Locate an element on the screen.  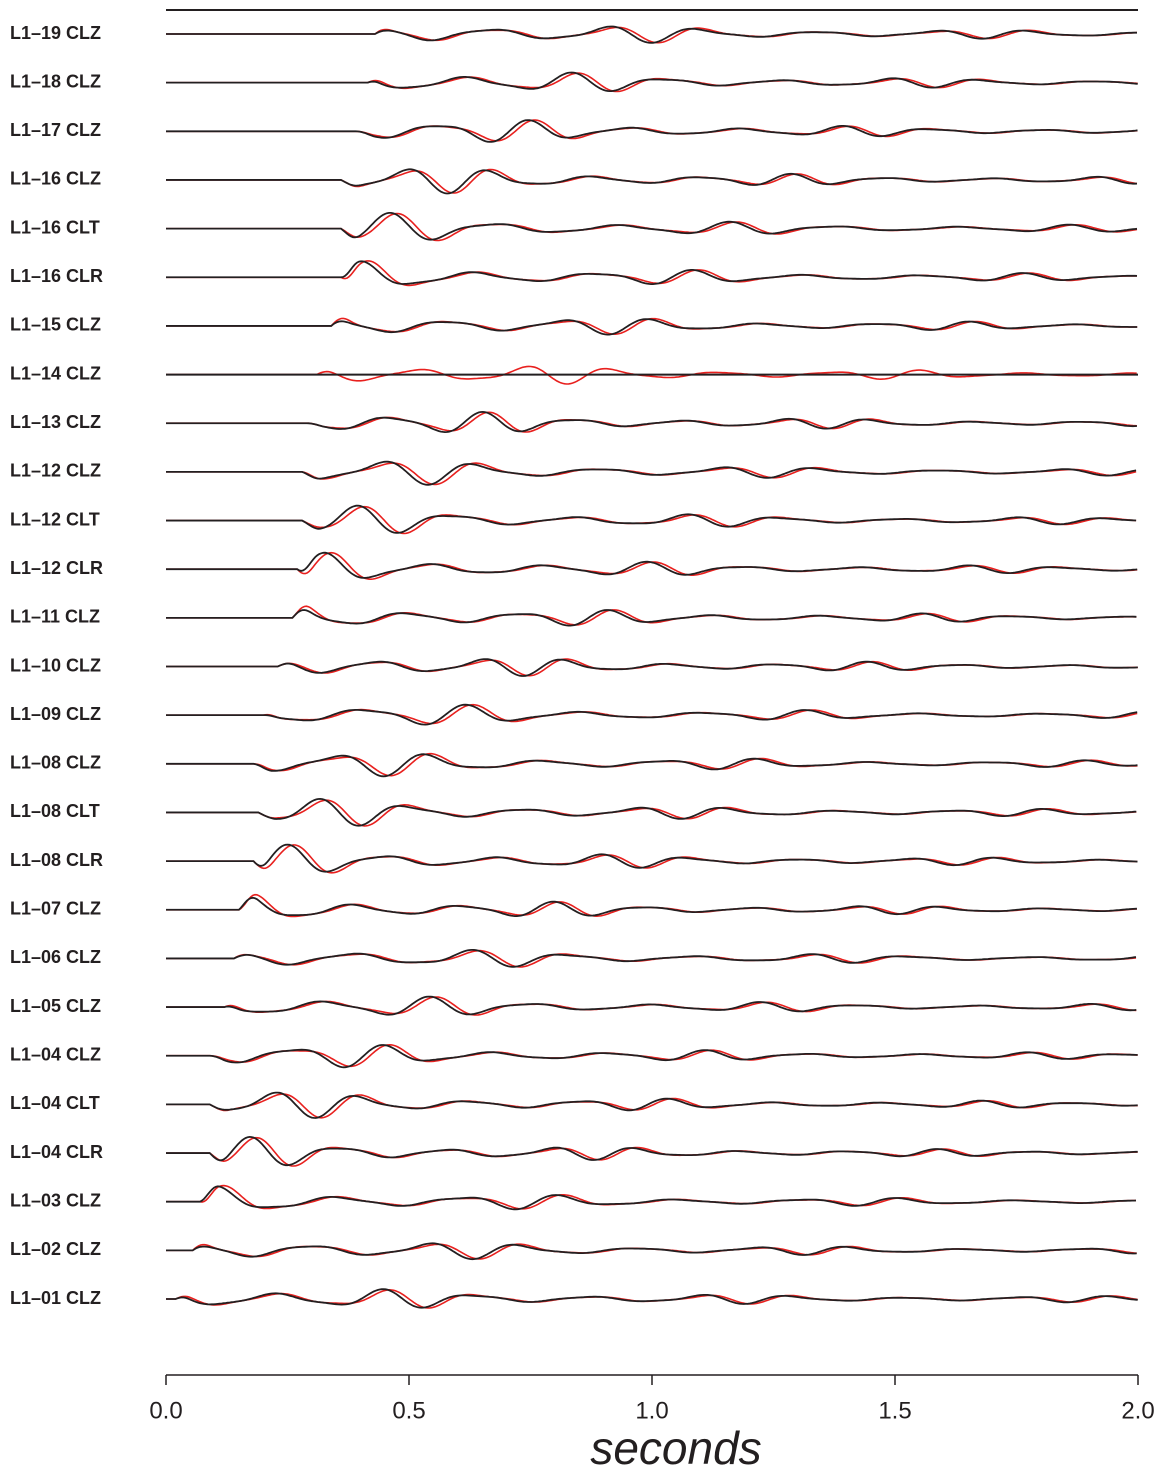
trace-label: L1–18 CLZ is located at coordinates (55, 81).